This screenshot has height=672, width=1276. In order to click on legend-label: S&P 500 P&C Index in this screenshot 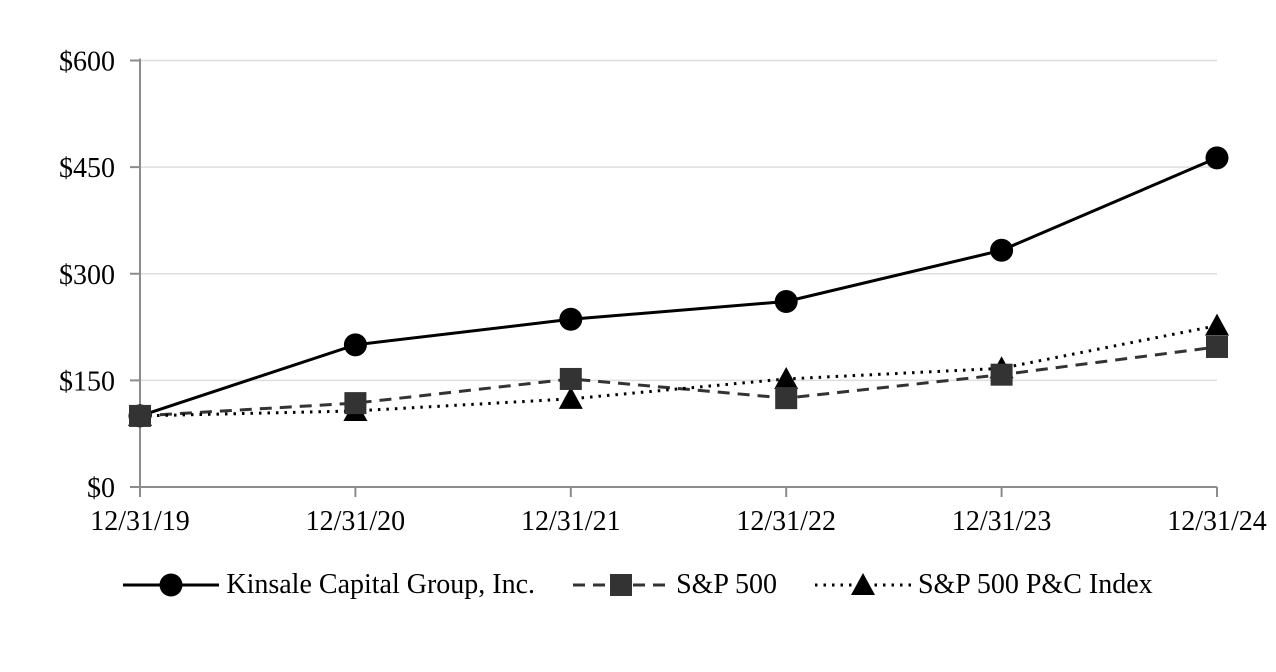, I will do `click(1035, 584)`.